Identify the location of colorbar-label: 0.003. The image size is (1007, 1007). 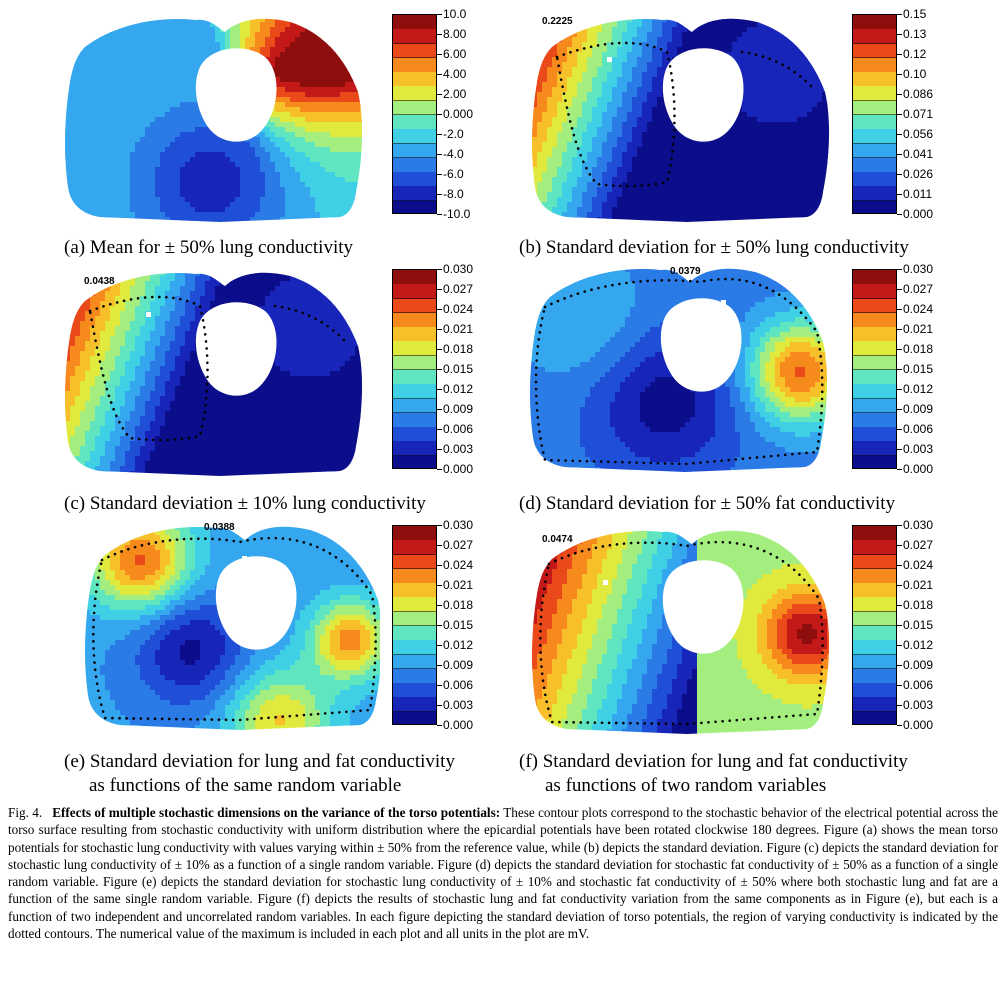
(918, 449).